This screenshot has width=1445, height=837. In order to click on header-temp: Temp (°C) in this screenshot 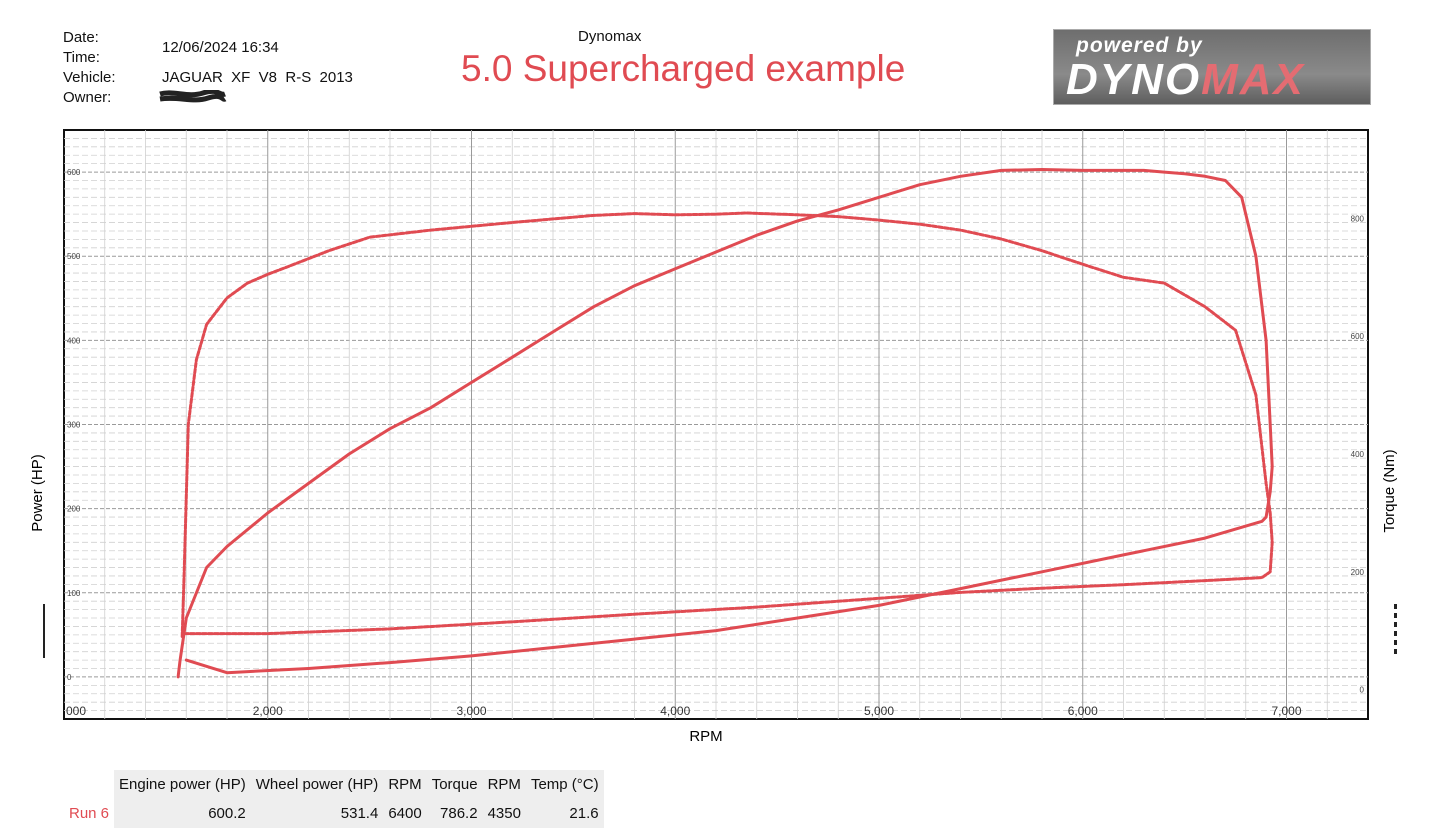, I will do `click(564, 784)`.